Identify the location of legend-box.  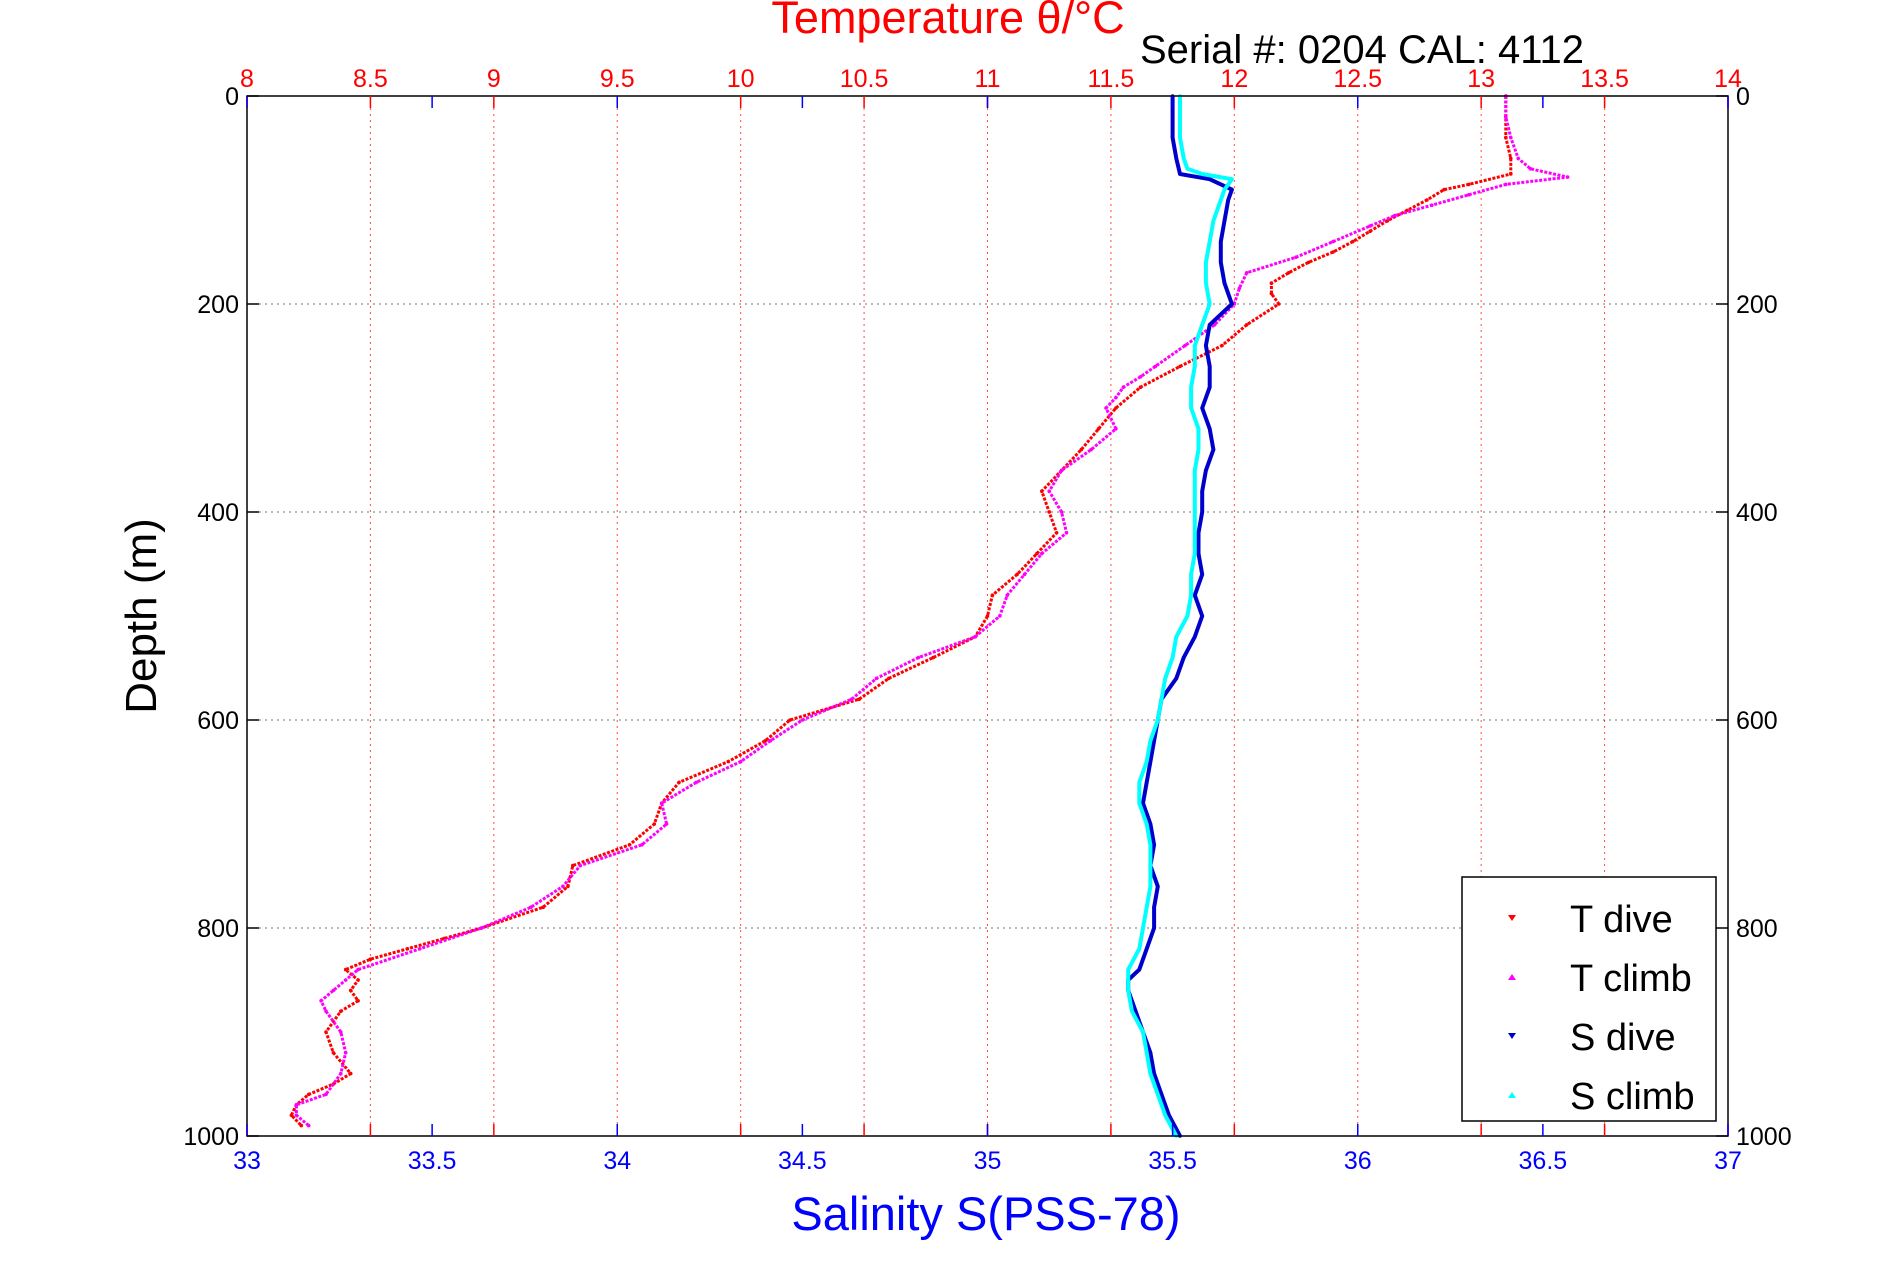
(1589, 999).